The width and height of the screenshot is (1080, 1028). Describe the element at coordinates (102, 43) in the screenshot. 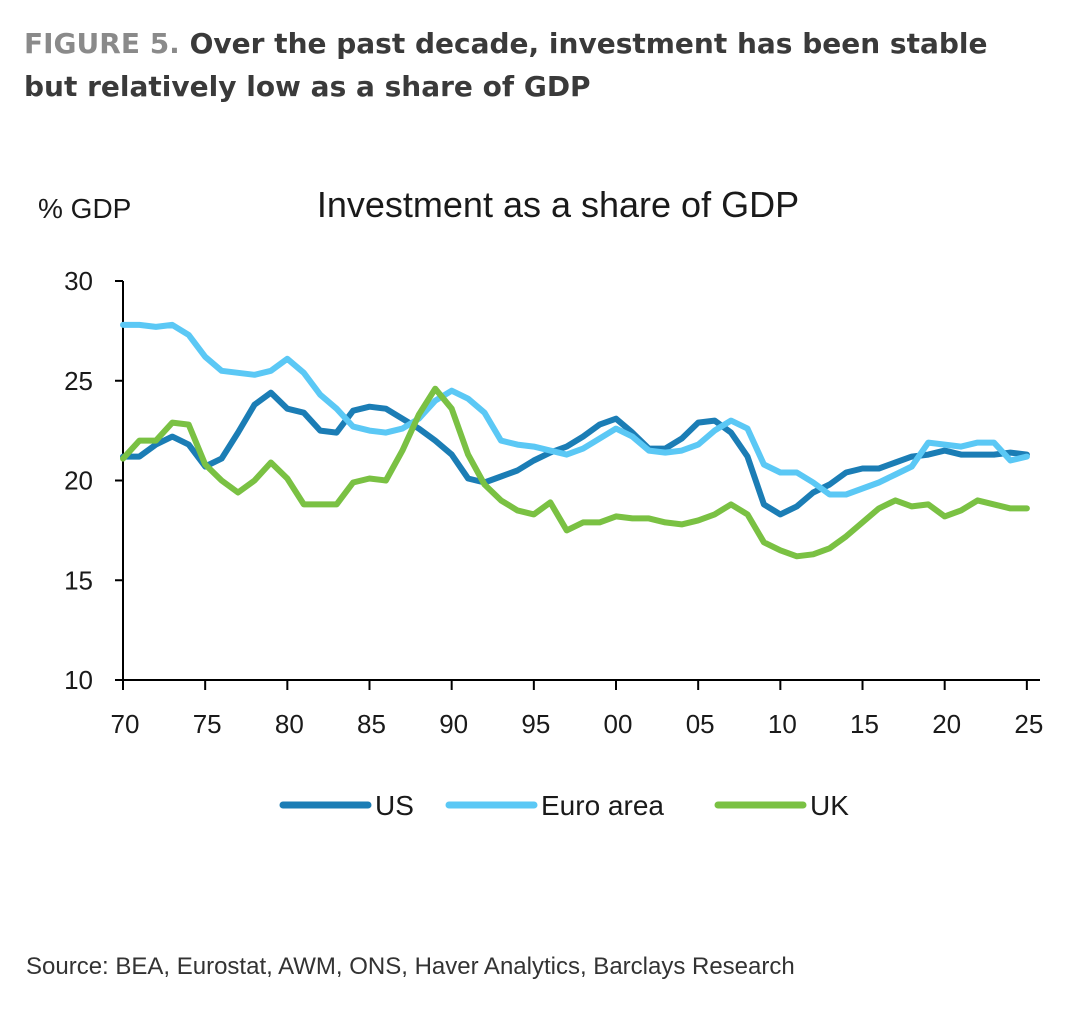

I see `figure-label: FIGURE 5.` at that location.